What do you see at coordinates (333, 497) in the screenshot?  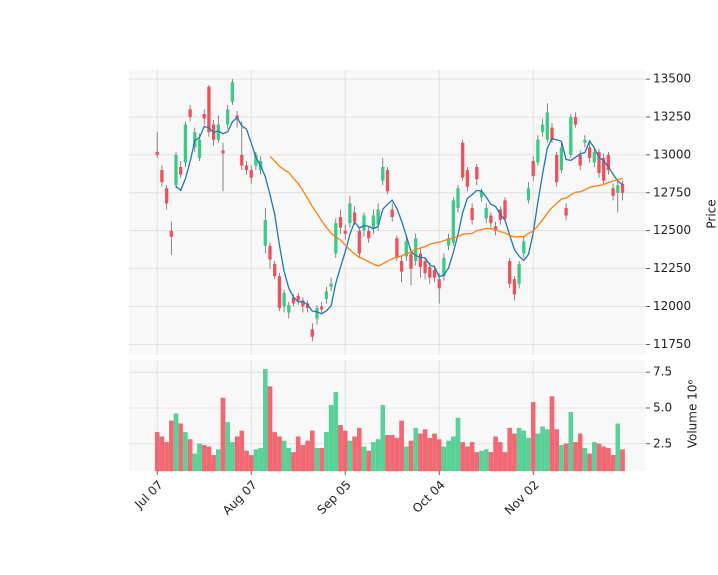 I see `x-tick-label: Sep 05` at bounding box center [333, 497].